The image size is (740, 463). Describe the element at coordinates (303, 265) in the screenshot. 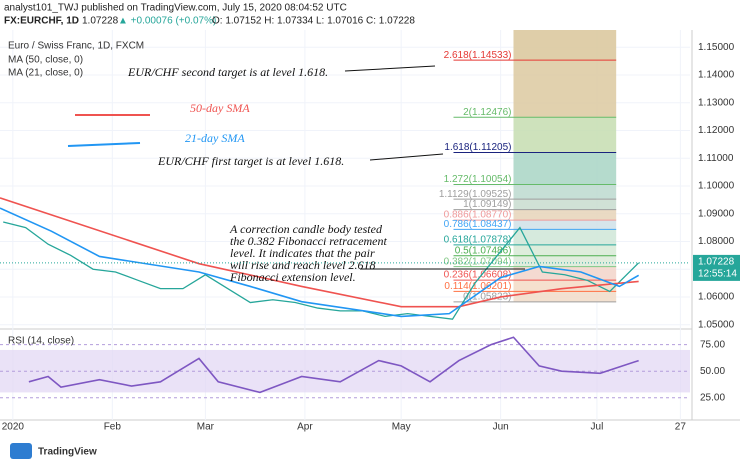

I see `annotation: will rise and reach level 2.618` at that location.